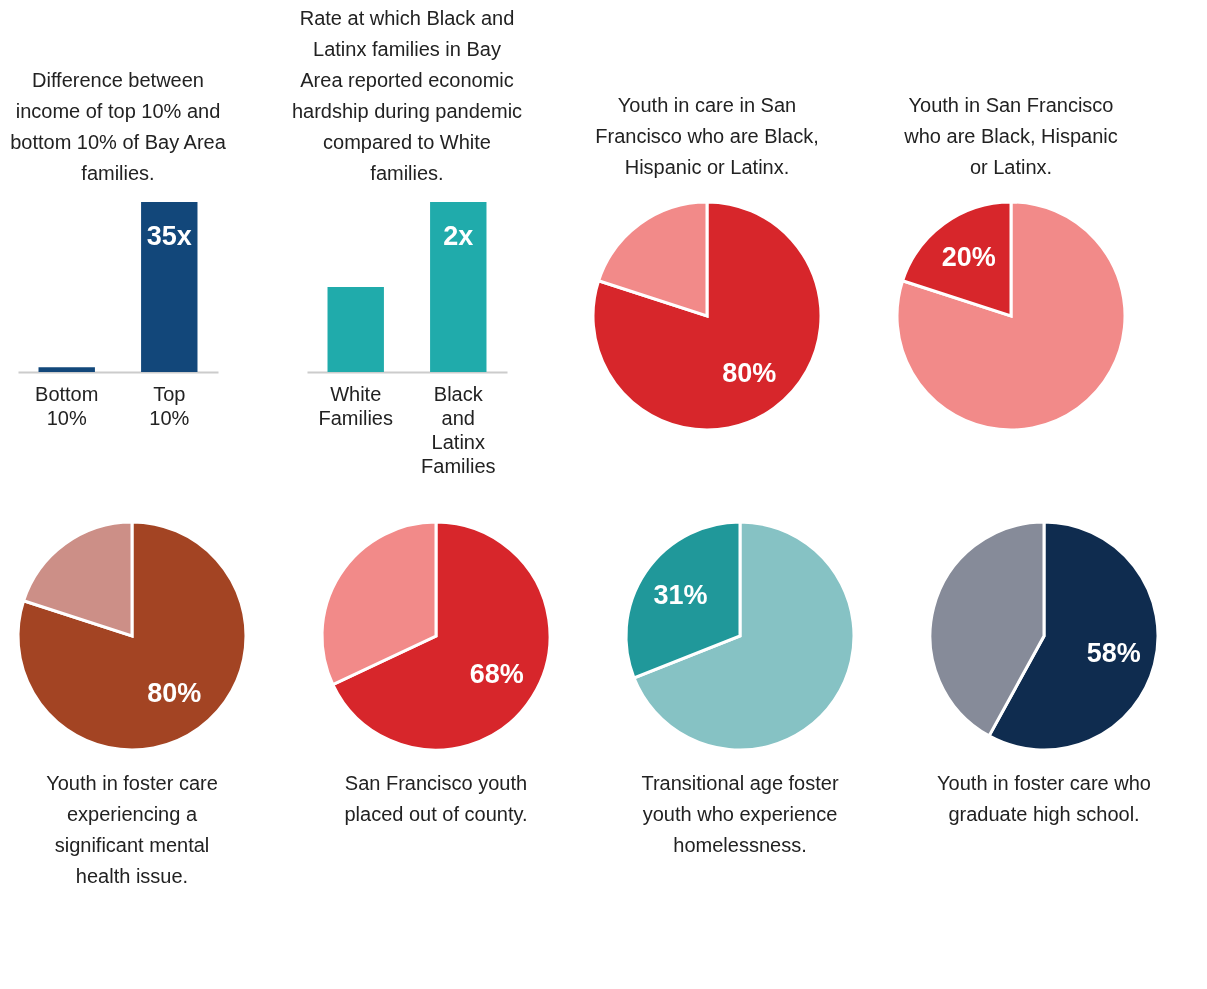 The image size is (1207, 989). I want to click on x-tick-label: Bottom 10%, so click(67, 405).